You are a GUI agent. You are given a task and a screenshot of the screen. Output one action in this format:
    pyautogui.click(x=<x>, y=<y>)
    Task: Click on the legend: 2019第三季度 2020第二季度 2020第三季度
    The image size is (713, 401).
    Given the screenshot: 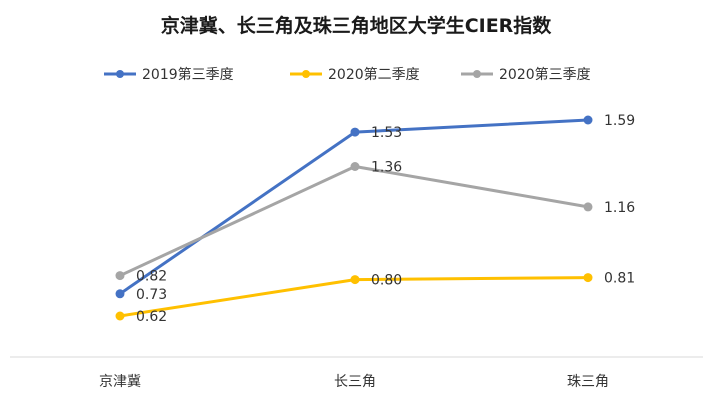 What is the action you would take?
    pyautogui.click(x=347, y=74)
    